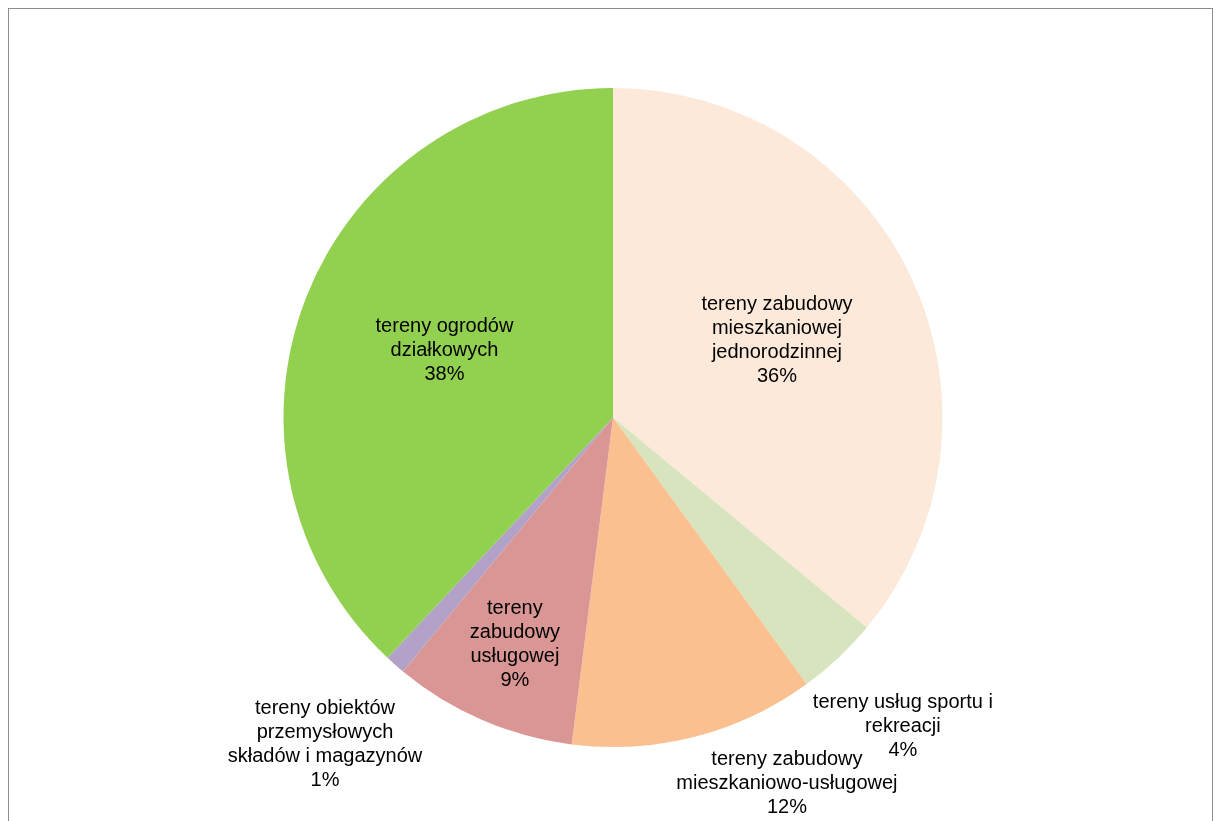  I want to click on slice-label: tereny ogrodów działkowych, so click(444, 337).